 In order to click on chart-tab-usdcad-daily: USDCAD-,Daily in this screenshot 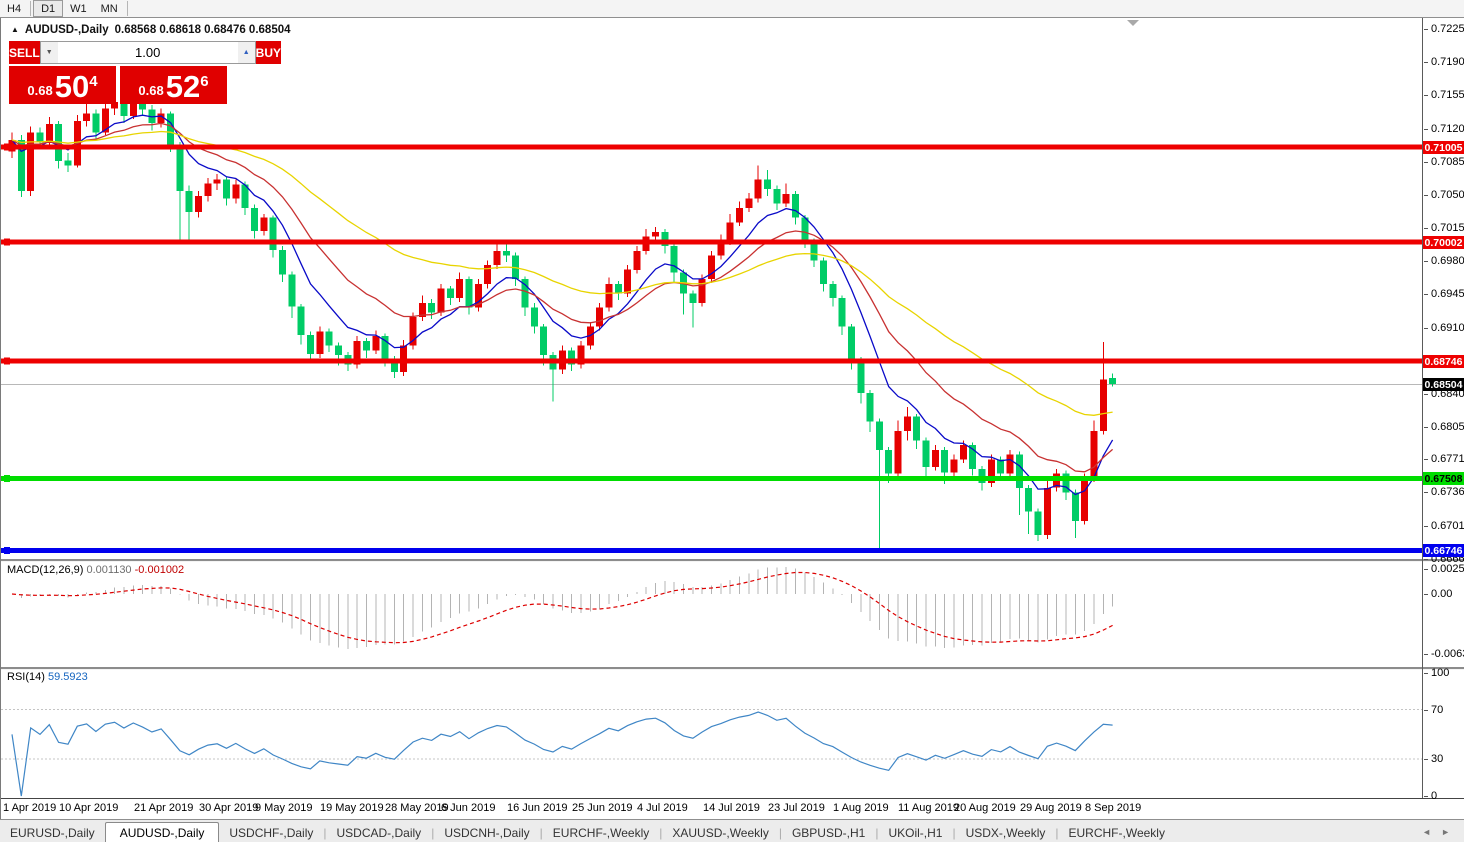, I will do `click(379, 833)`.